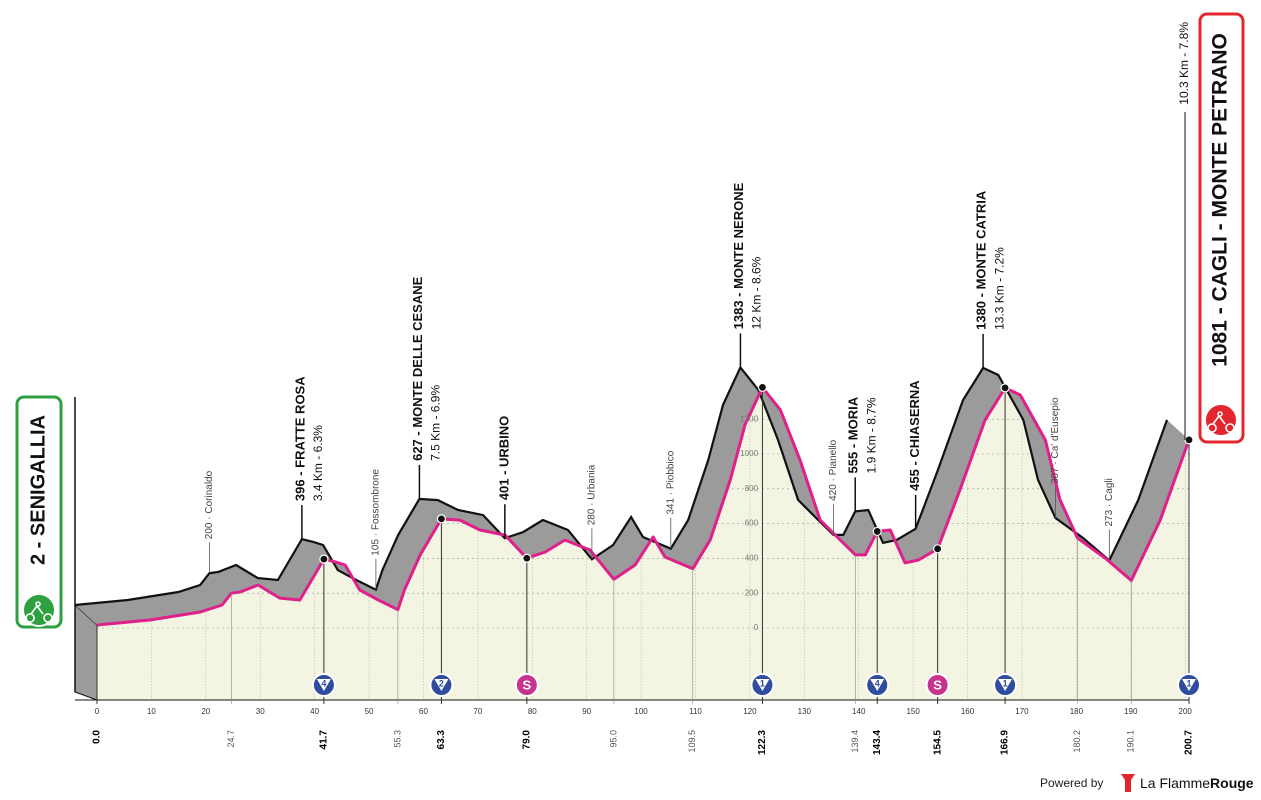  What do you see at coordinates (324, 740) in the screenshot?
I see `km-label: 41.7` at bounding box center [324, 740].